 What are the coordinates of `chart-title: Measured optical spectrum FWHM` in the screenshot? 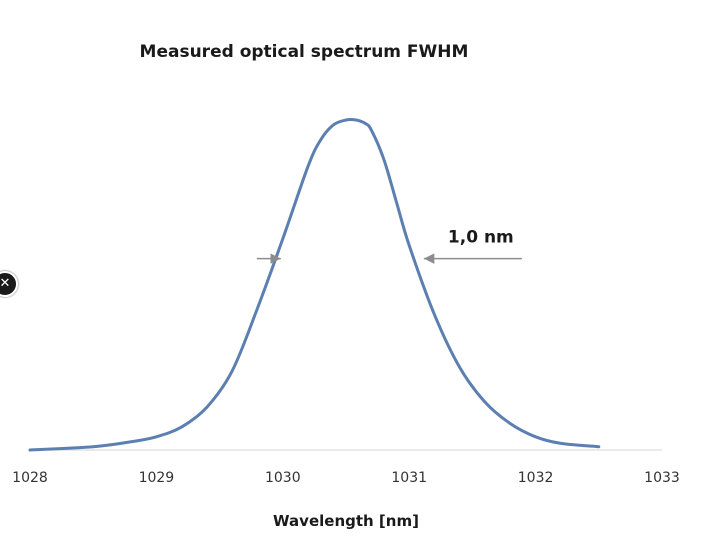 It's located at (304, 52).